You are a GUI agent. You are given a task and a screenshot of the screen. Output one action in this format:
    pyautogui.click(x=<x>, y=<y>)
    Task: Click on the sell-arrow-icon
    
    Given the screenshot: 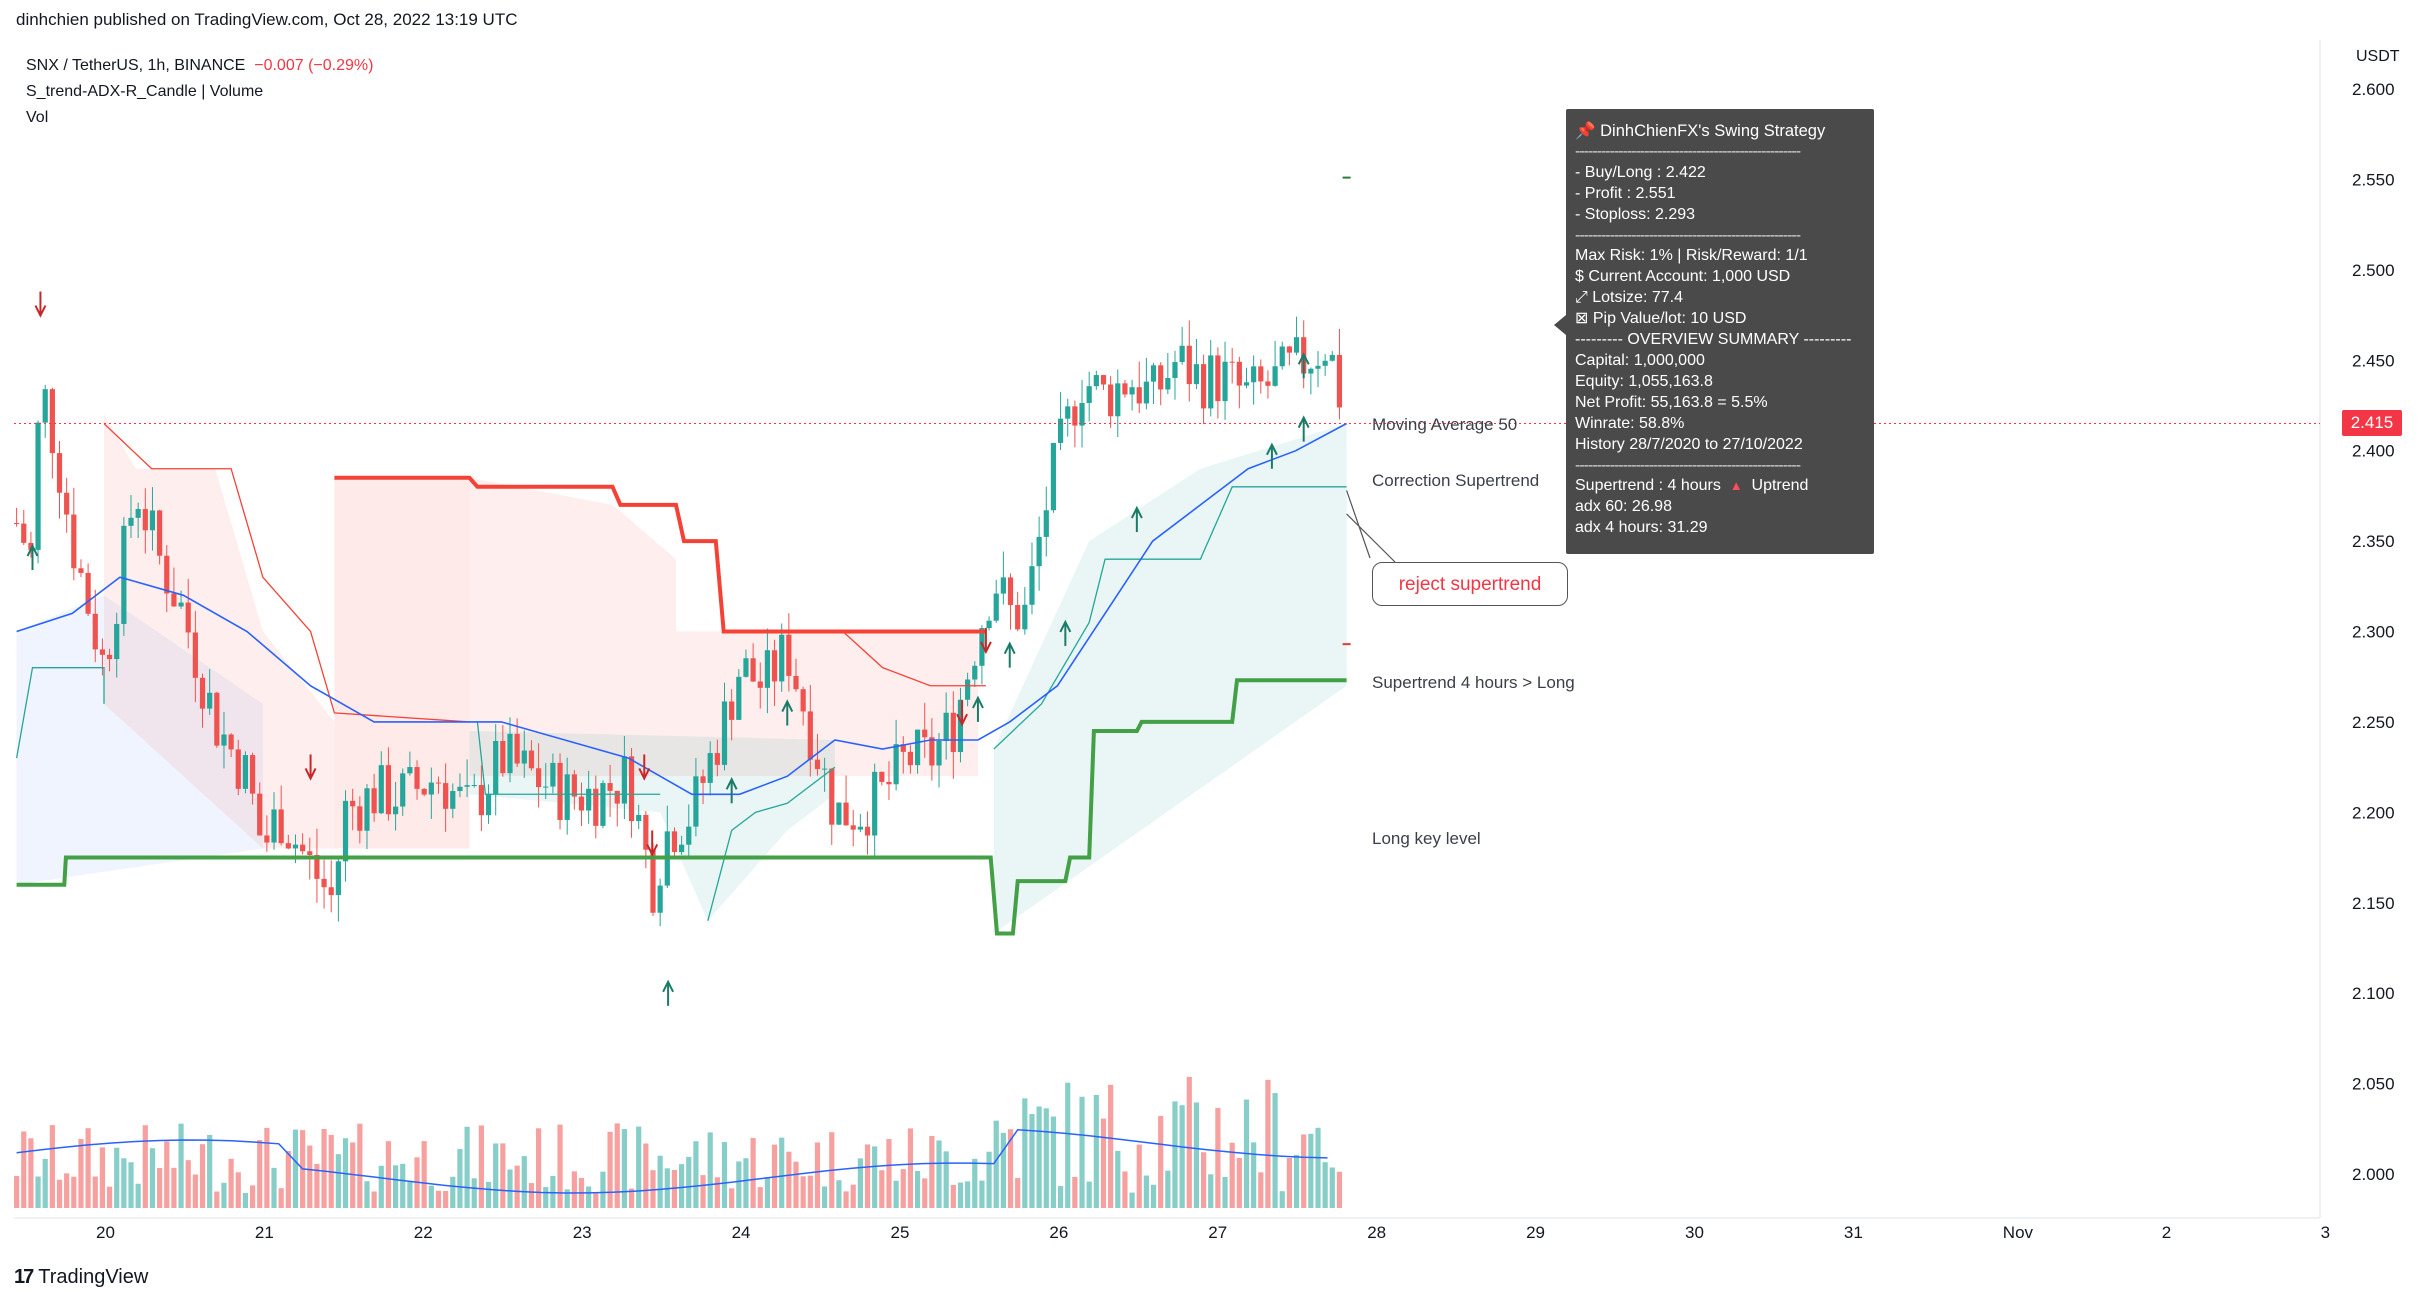 What is the action you would take?
    pyautogui.click(x=652, y=850)
    